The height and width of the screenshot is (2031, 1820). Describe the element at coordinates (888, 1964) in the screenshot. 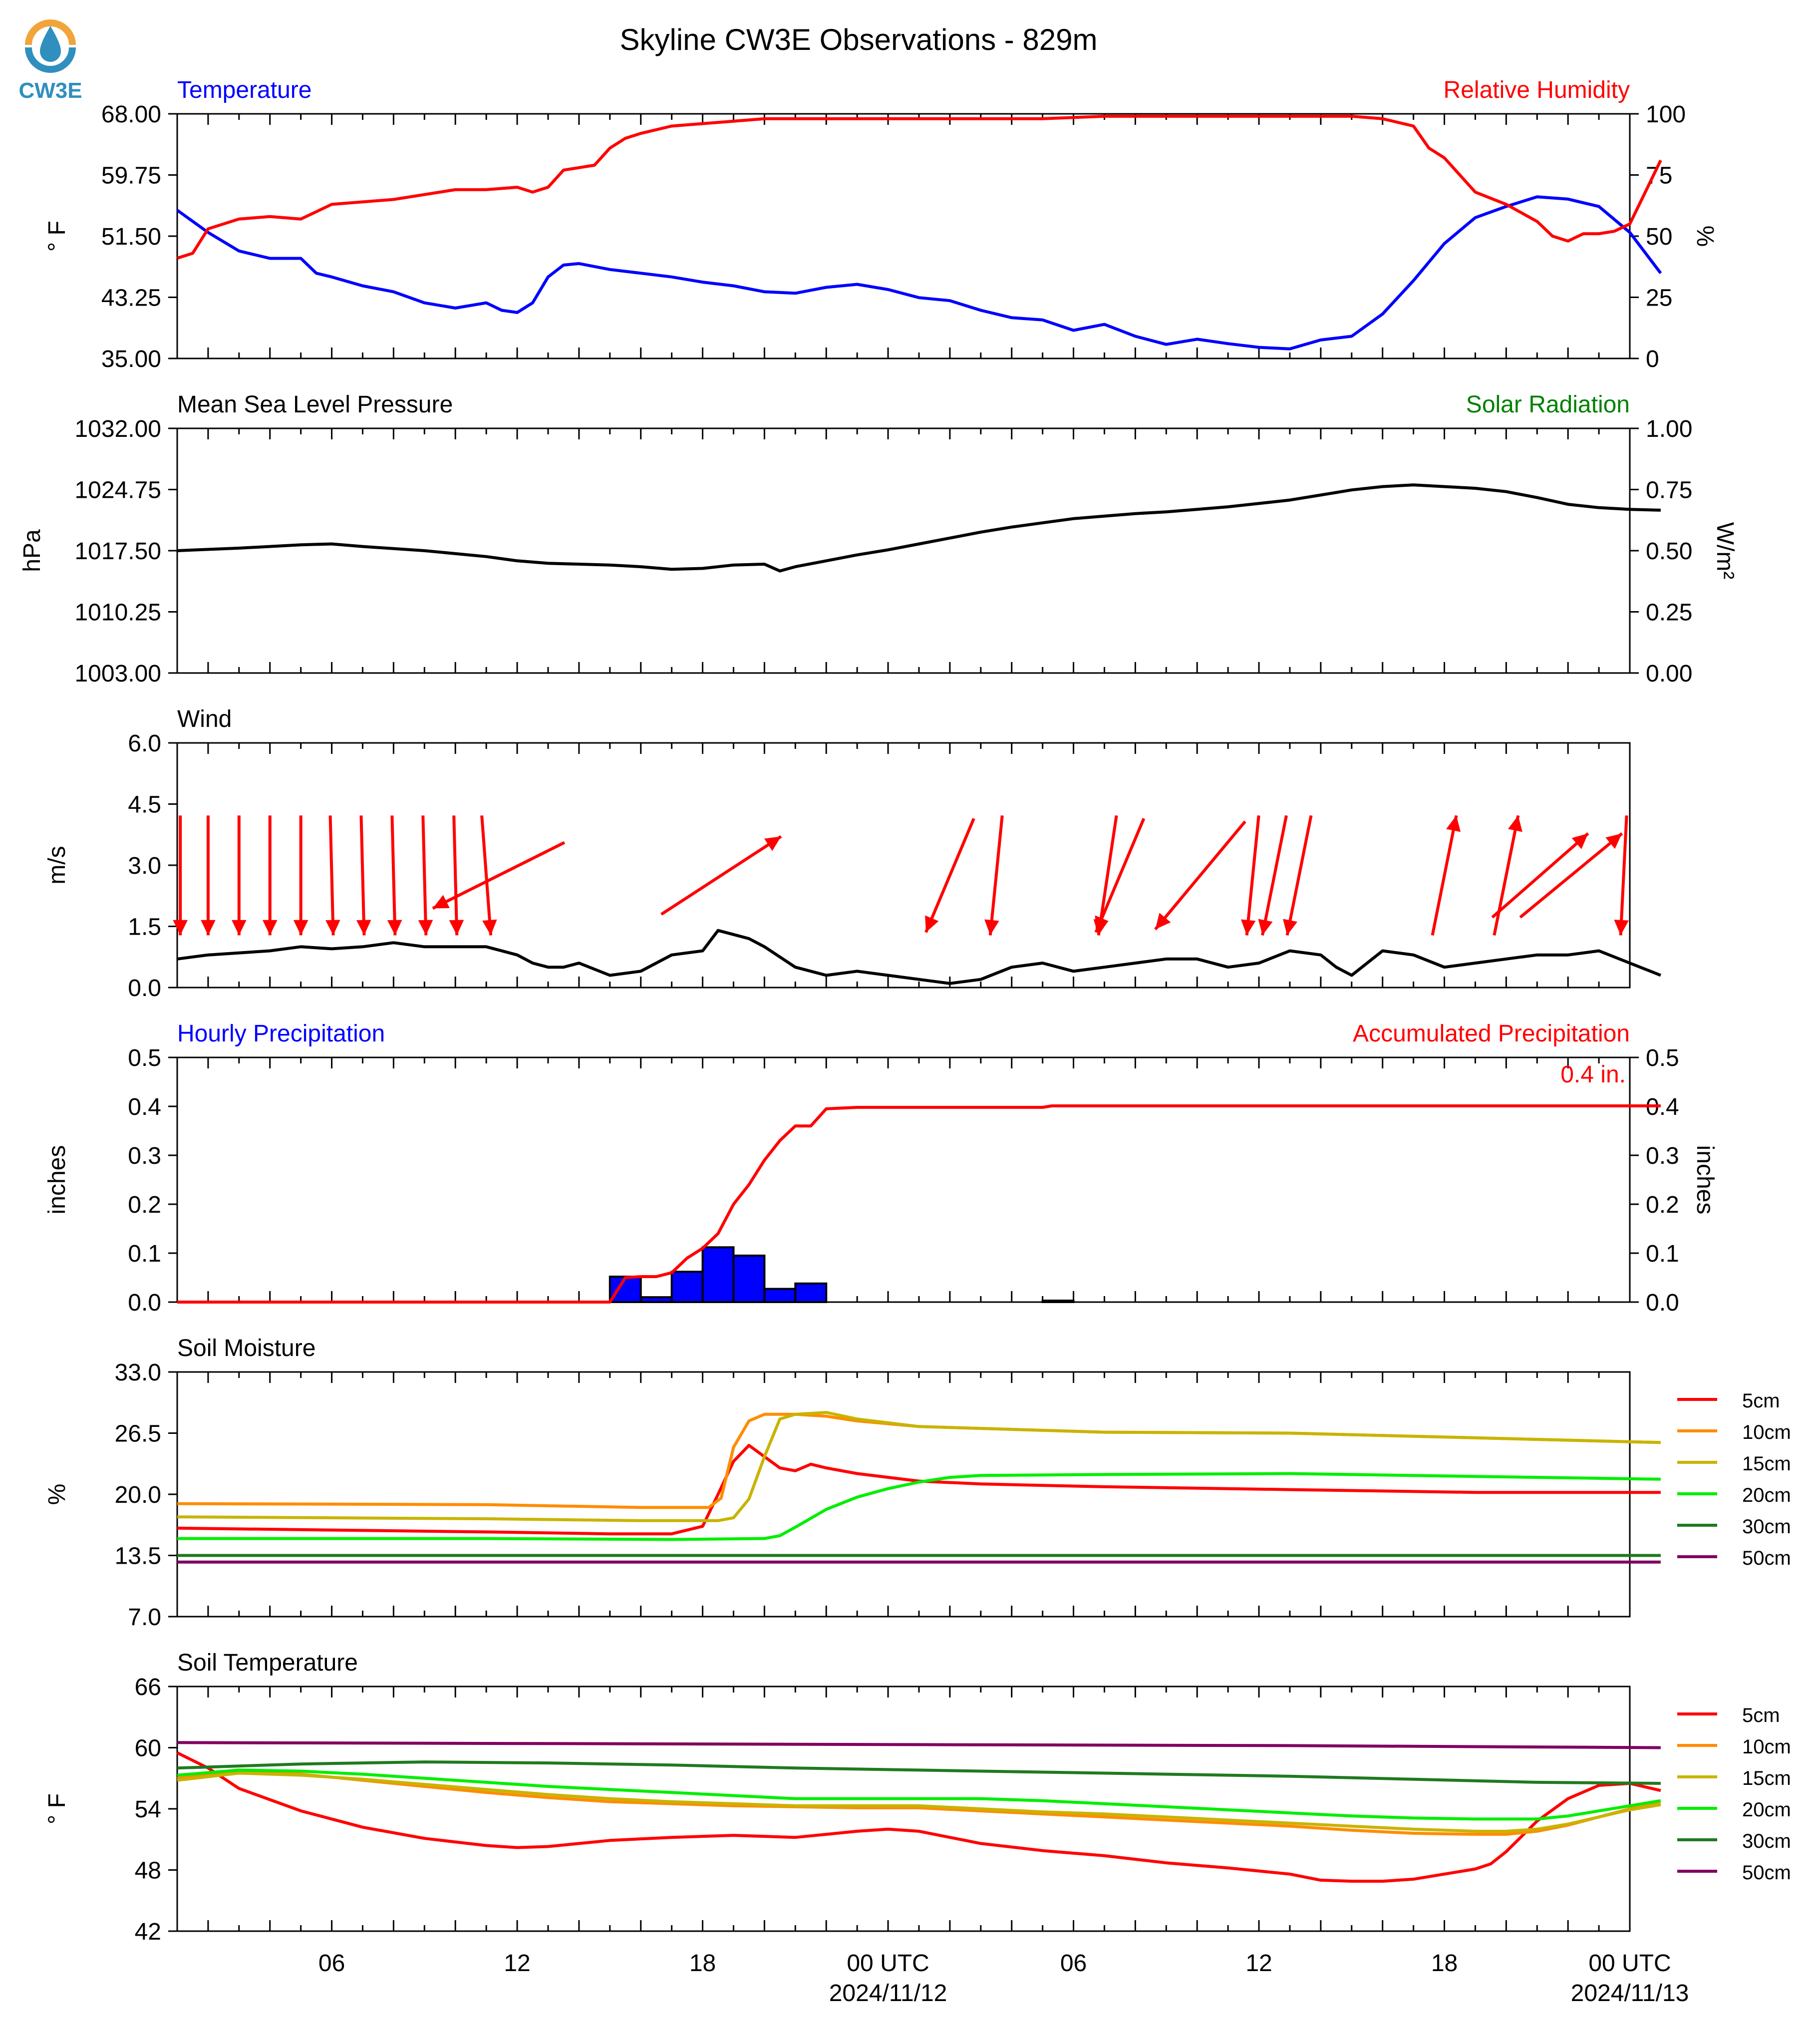

I see `x-tick-label: 00 UTC` at that location.